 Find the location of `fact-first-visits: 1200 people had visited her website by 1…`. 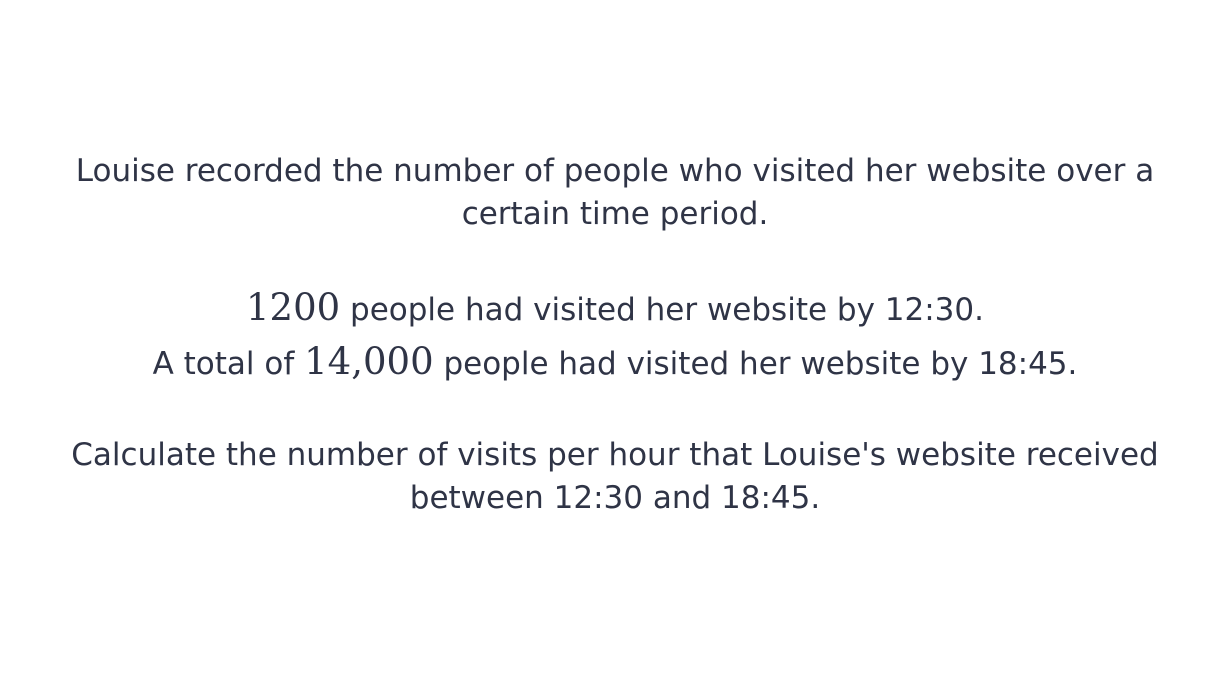

fact-first-visits: 1200 people had visited her website by 1… is located at coordinates (615, 309).